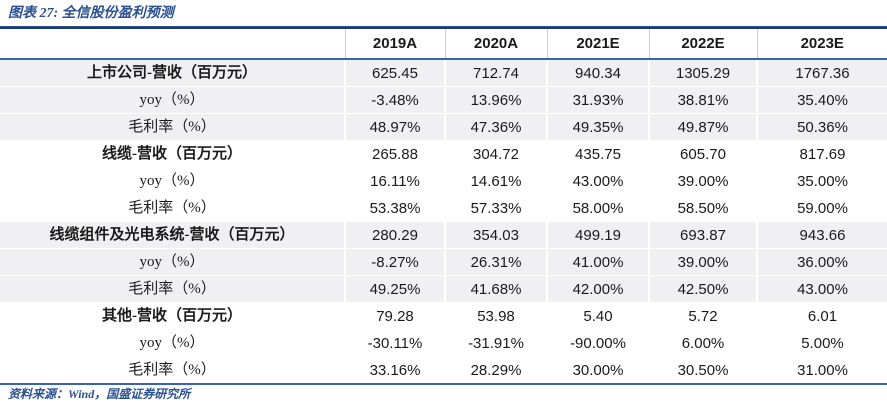  What do you see at coordinates (597, 343) in the screenshot?
I see `cell-value: -90.00%` at bounding box center [597, 343].